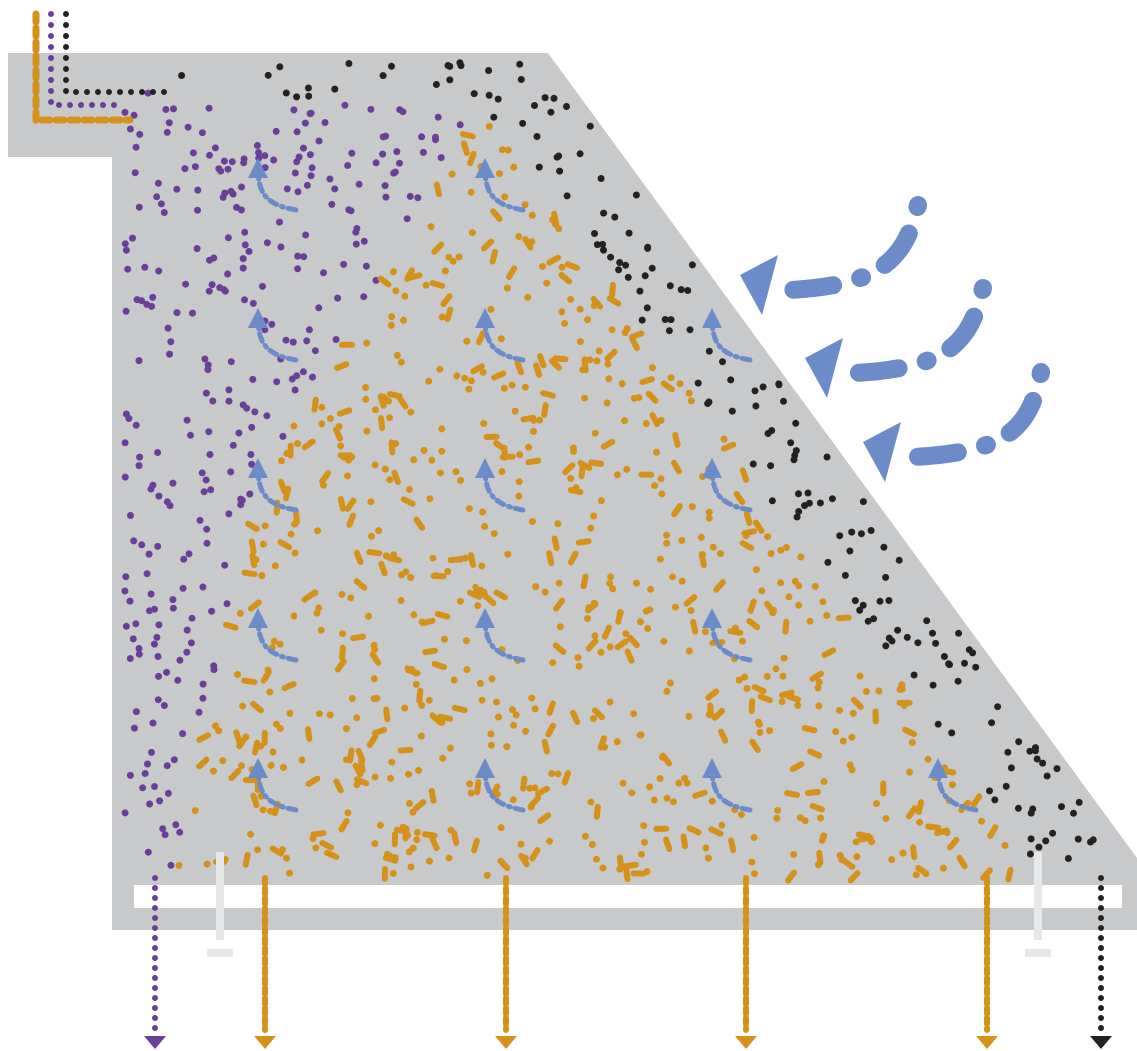 This screenshot has height=1051, width=1137. I want to click on valves, so click(629, 904).